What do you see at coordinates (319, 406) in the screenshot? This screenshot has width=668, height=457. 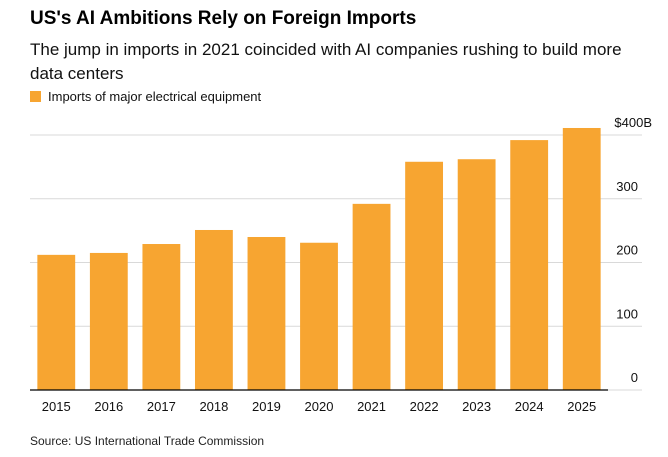 I see `x-tick-label: 2020` at bounding box center [319, 406].